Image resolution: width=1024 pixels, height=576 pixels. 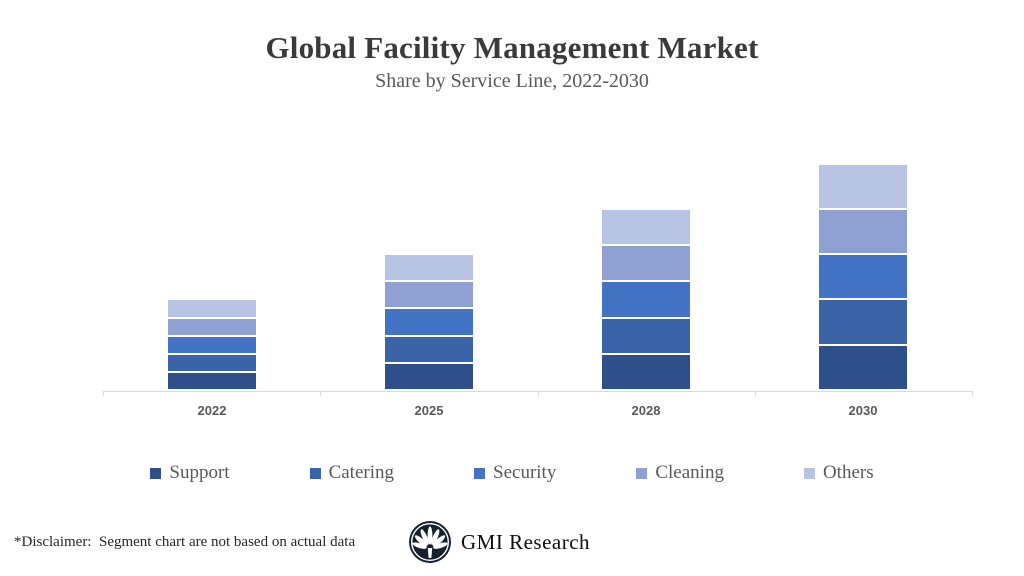 I want to click on x-axis-line, so click(x=537, y=391).